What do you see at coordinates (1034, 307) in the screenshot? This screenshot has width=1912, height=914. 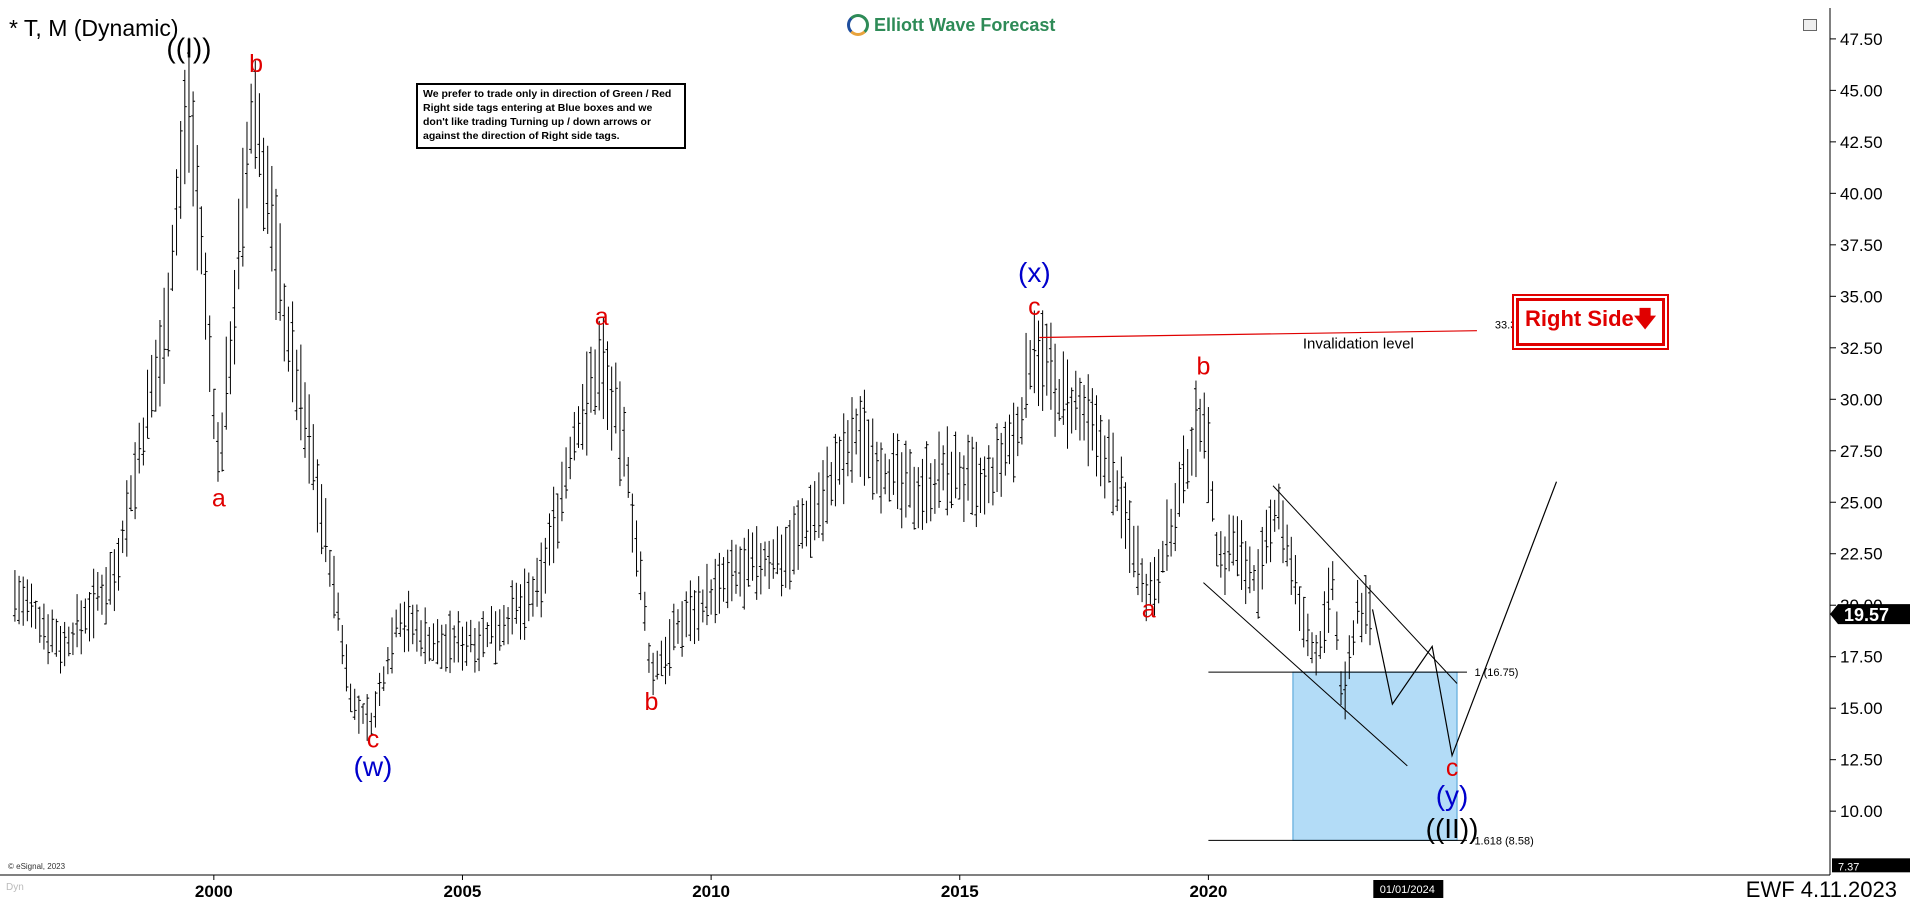 I see `wave-label-8: c` at bounding box center [1034, 307].